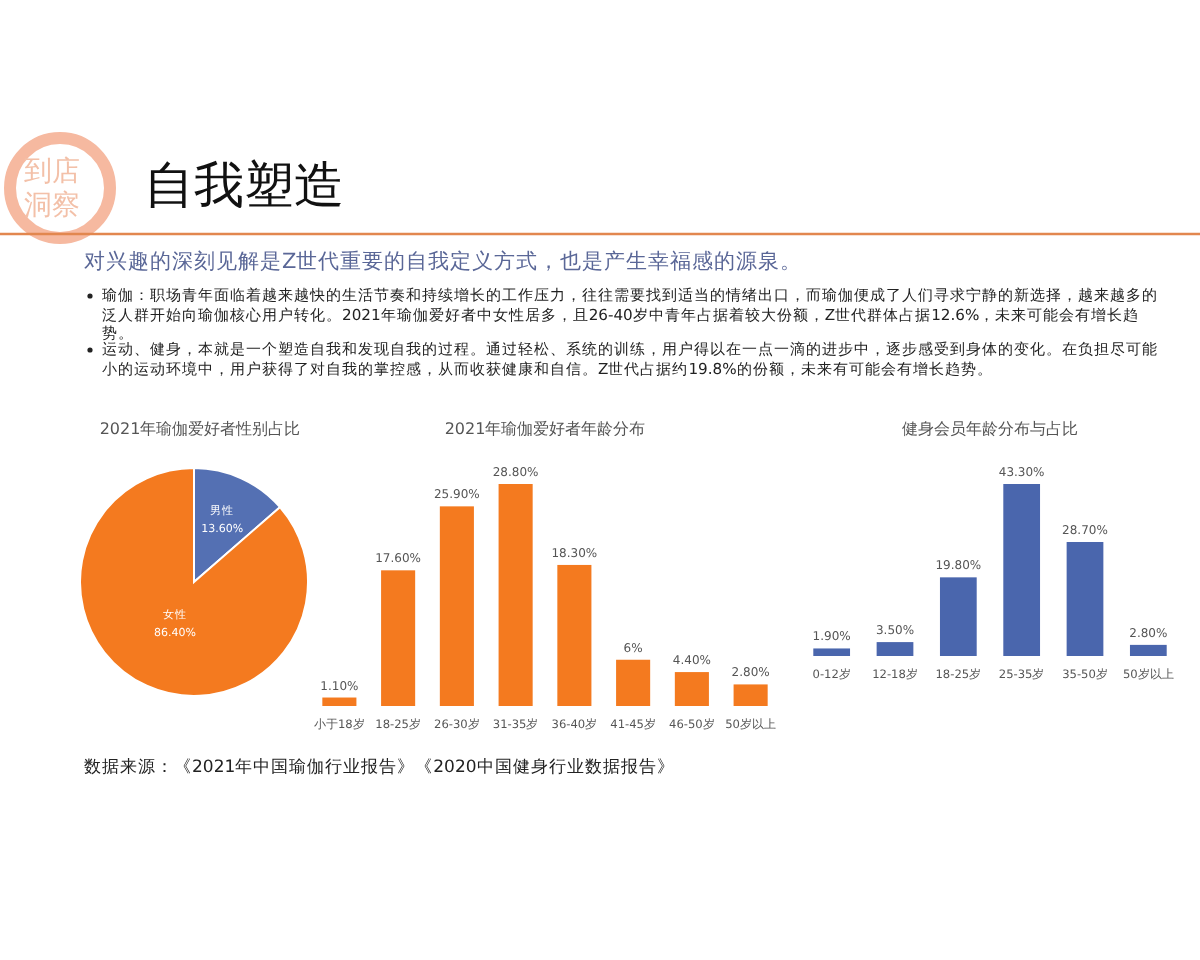  What do you see at coordinates (443, 262) in the screenshot?
I see `text: 对兴趣的深刻见解是Z世代重要的自我定义方式，也是产生幸福感的源泉。` at bounding box center [443, 262].